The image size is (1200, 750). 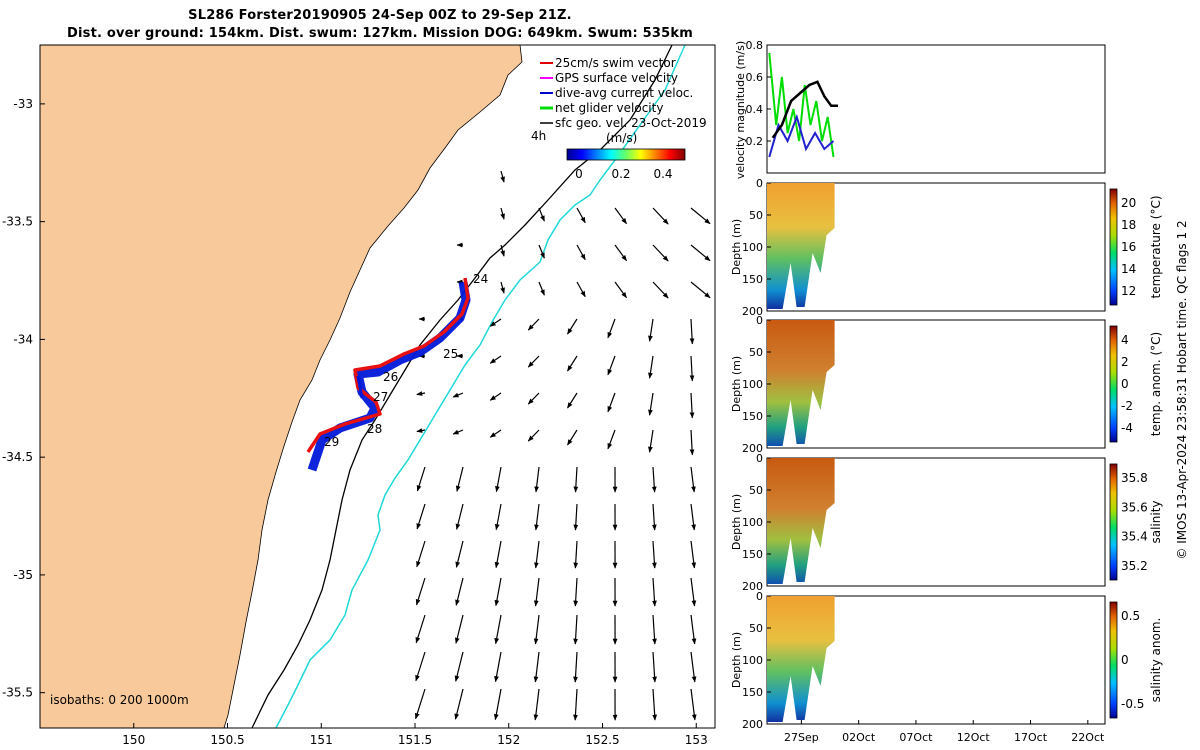 I want to click on day-label-25: 25, so click(x=450, y=354).